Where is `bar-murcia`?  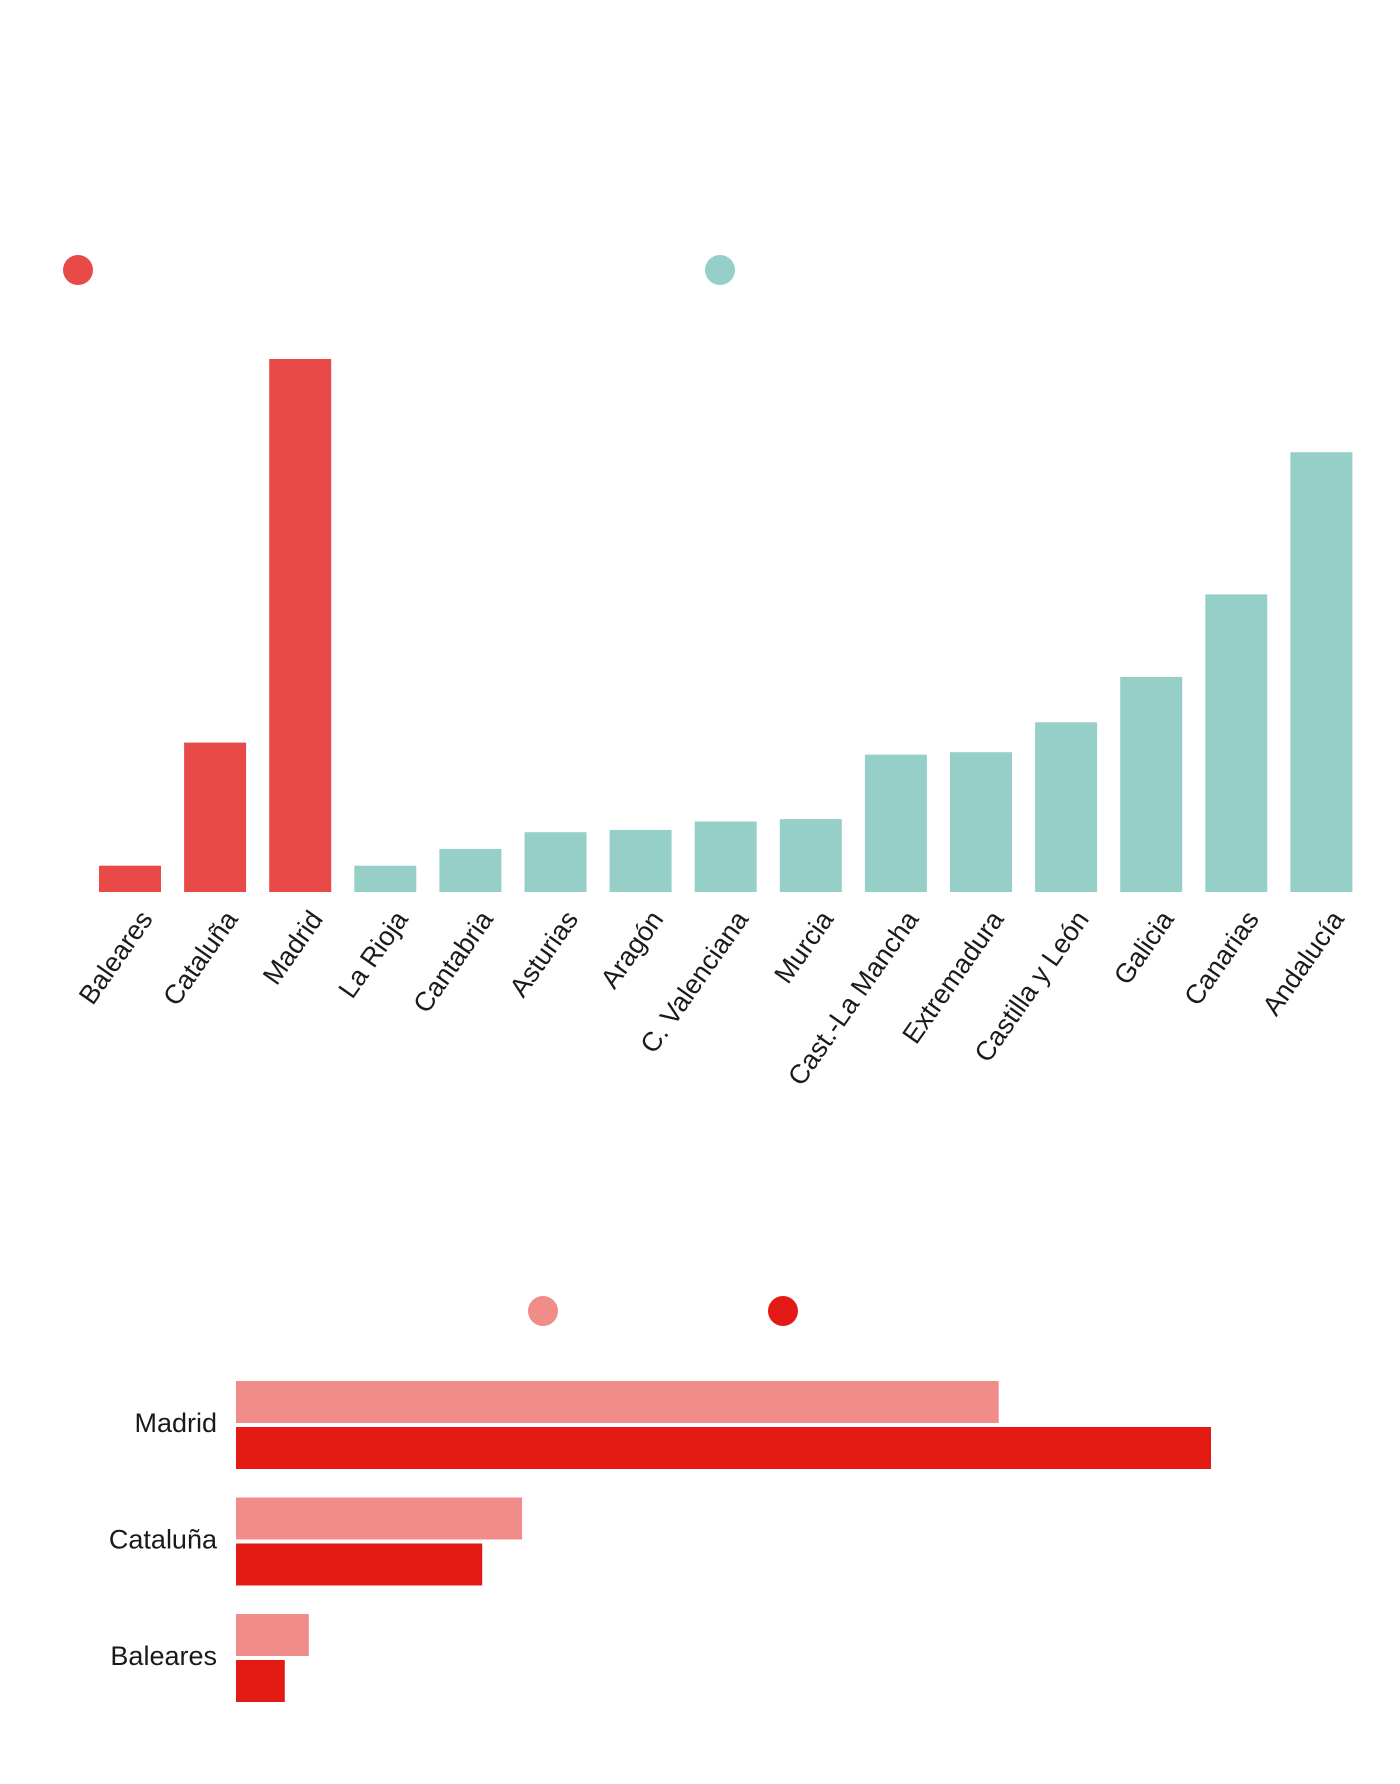 bar-murcia is located at coordinates (810, 855).